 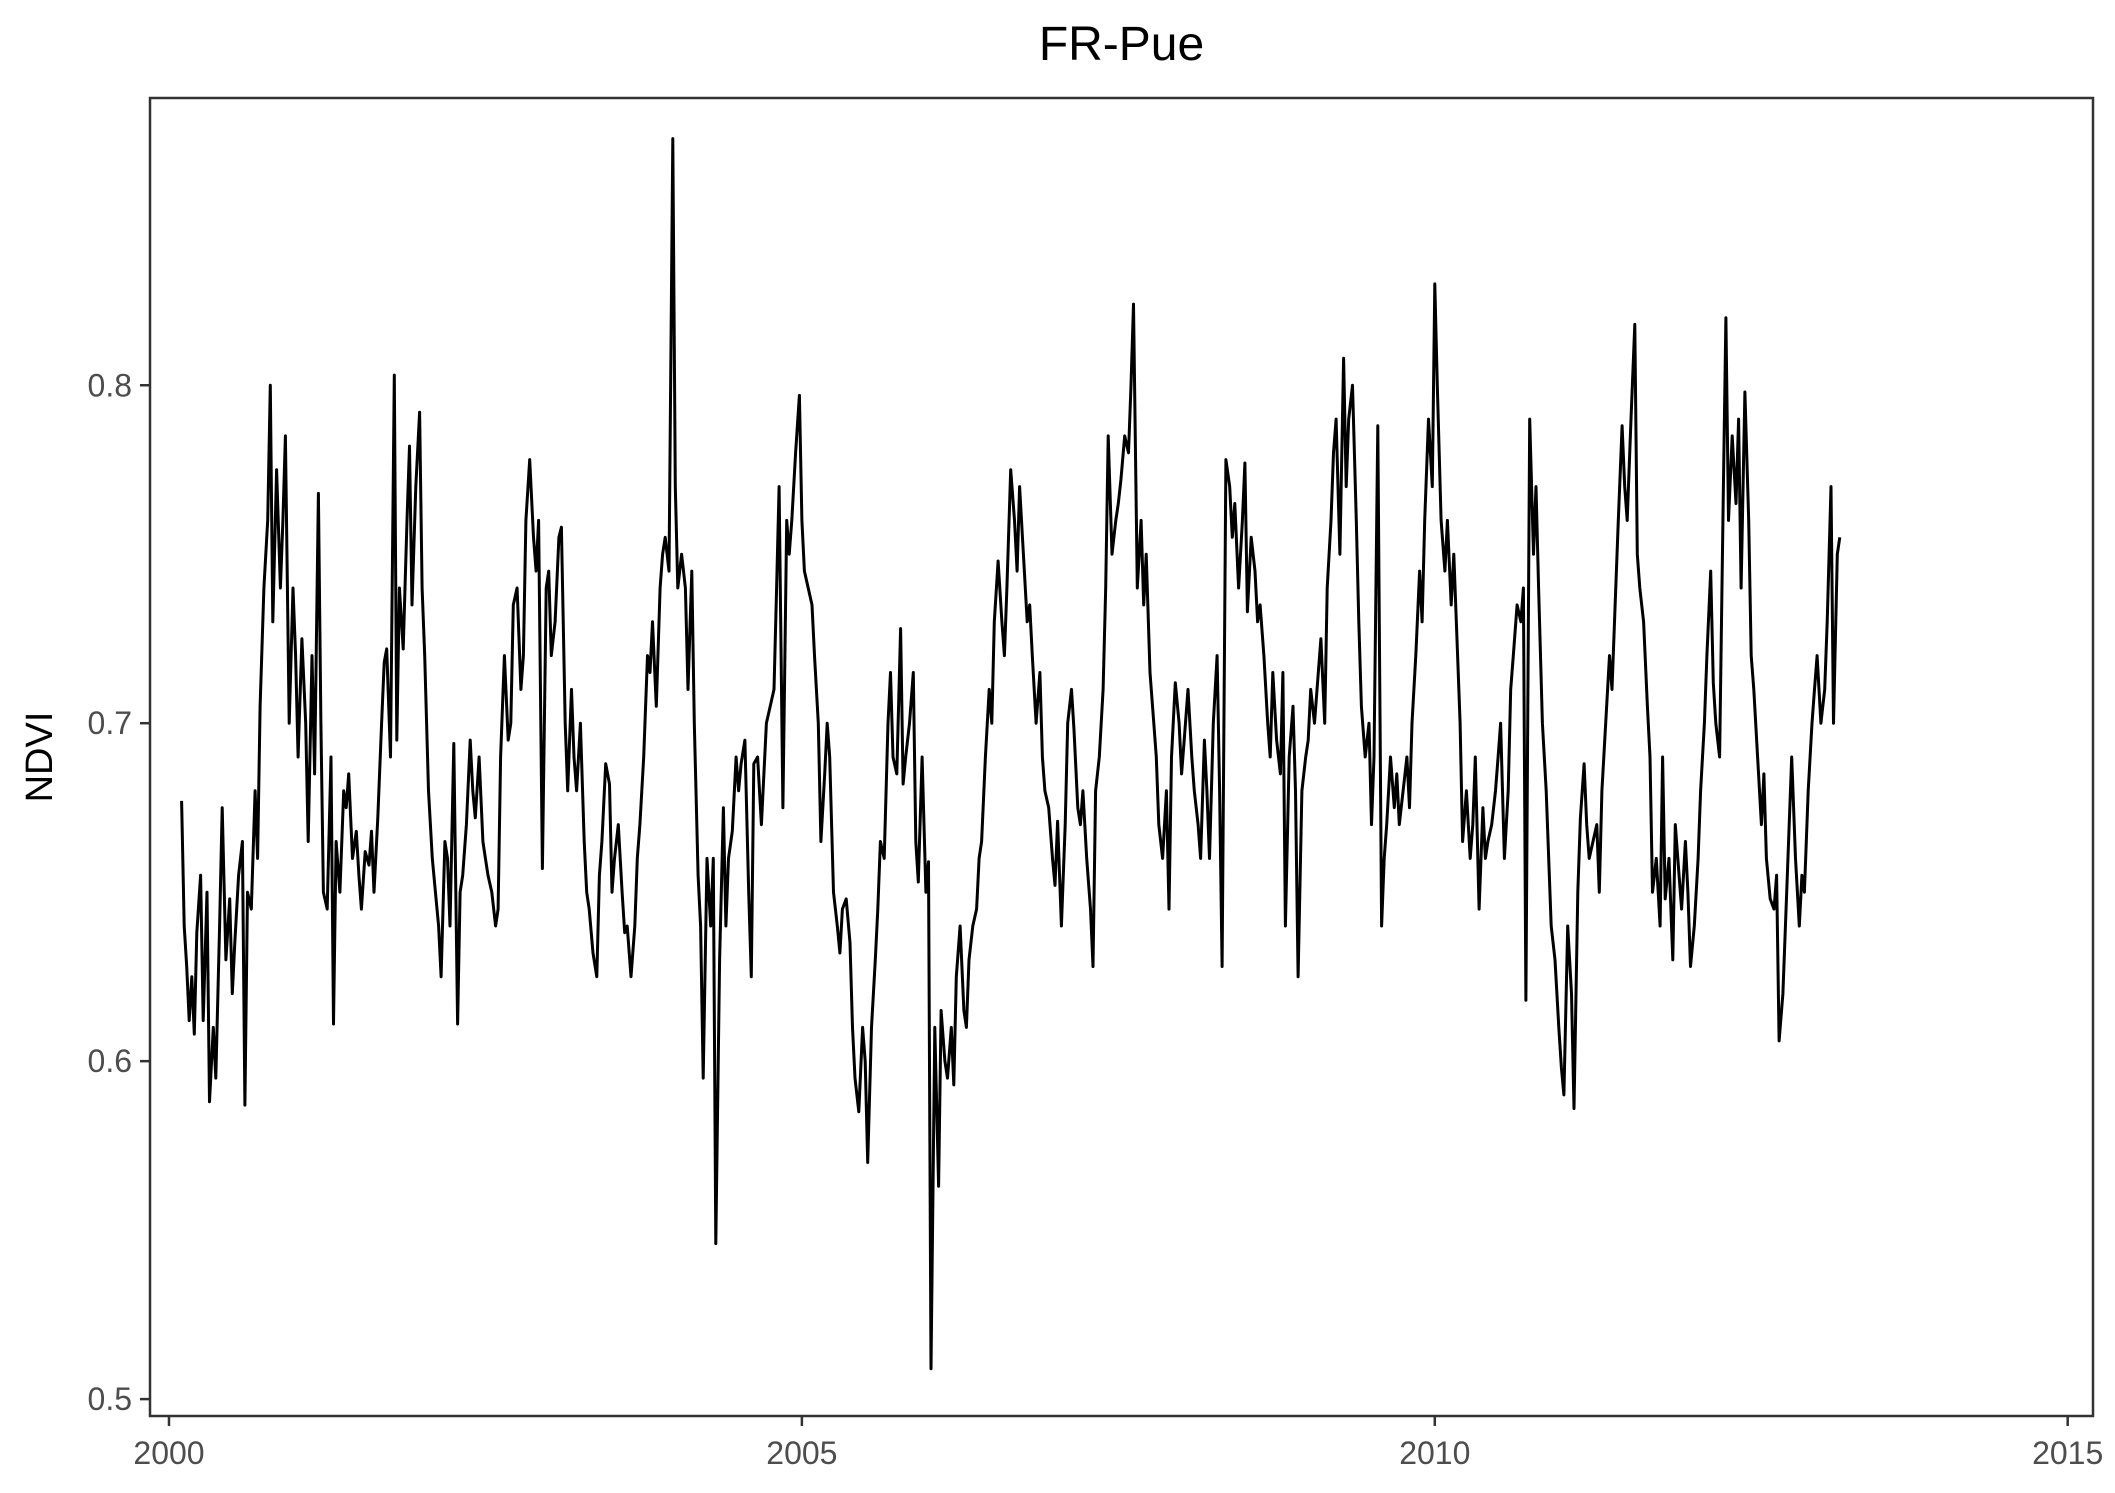 What do you see at coordinates (40, 757) in the screenshot?
I see `y-axis-label: NDVI` at bounding box center [40, 757].